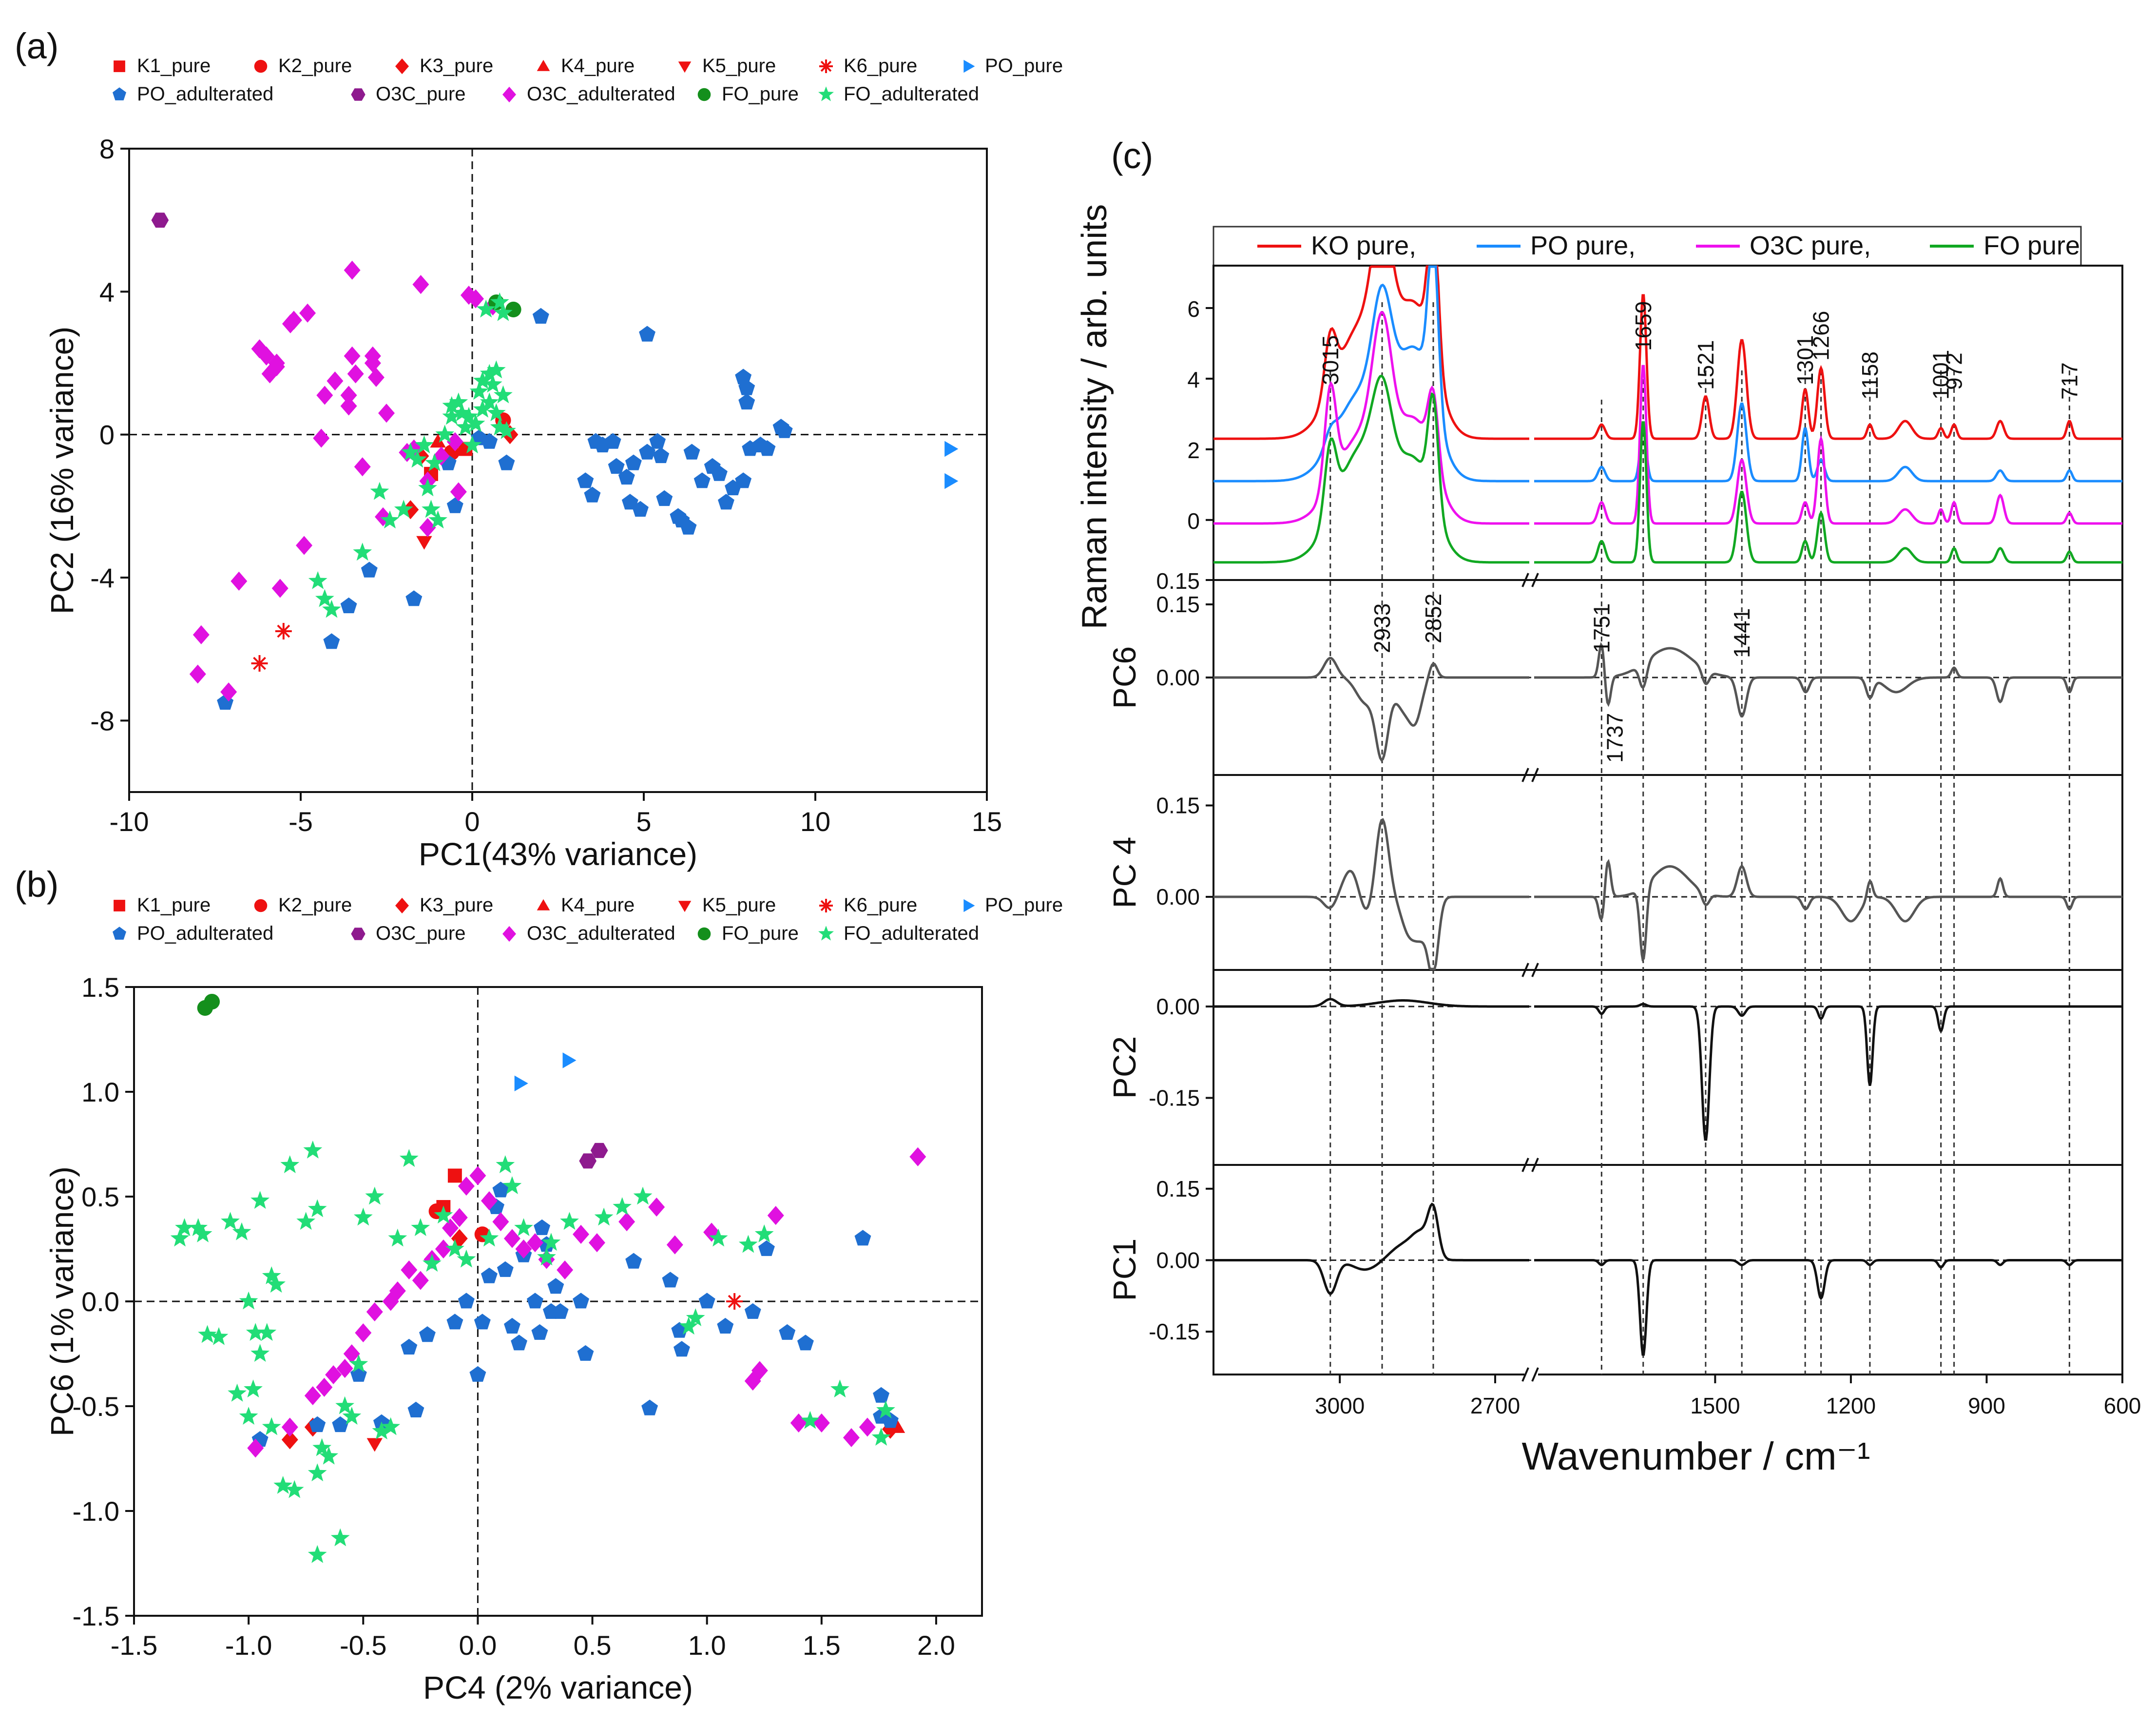 The image size is (2156, 1723). I want to click on peak-label-717: 717, so click(2069, 381).